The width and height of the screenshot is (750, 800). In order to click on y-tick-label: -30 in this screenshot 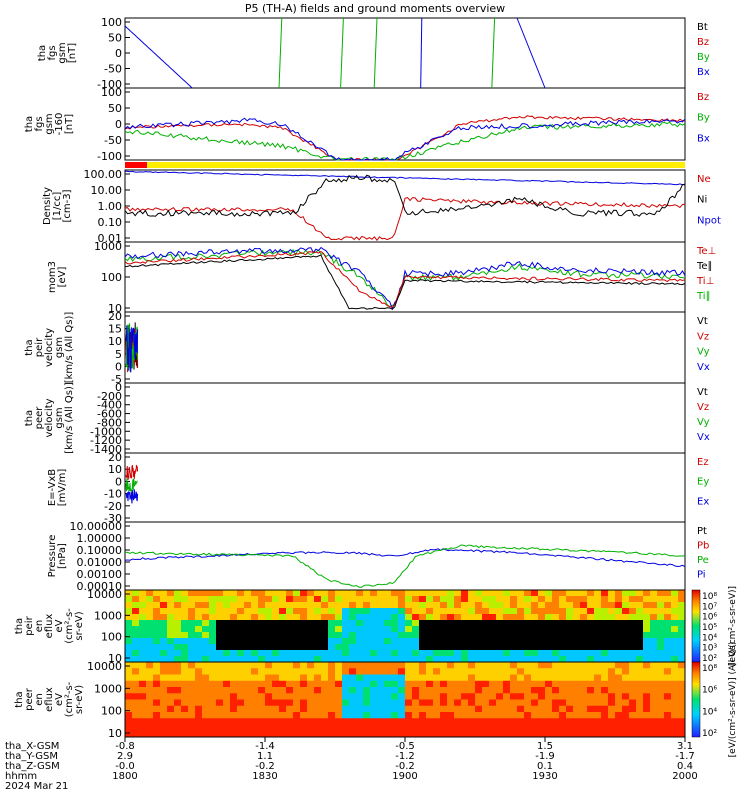, I will do `click(113, 518)`.